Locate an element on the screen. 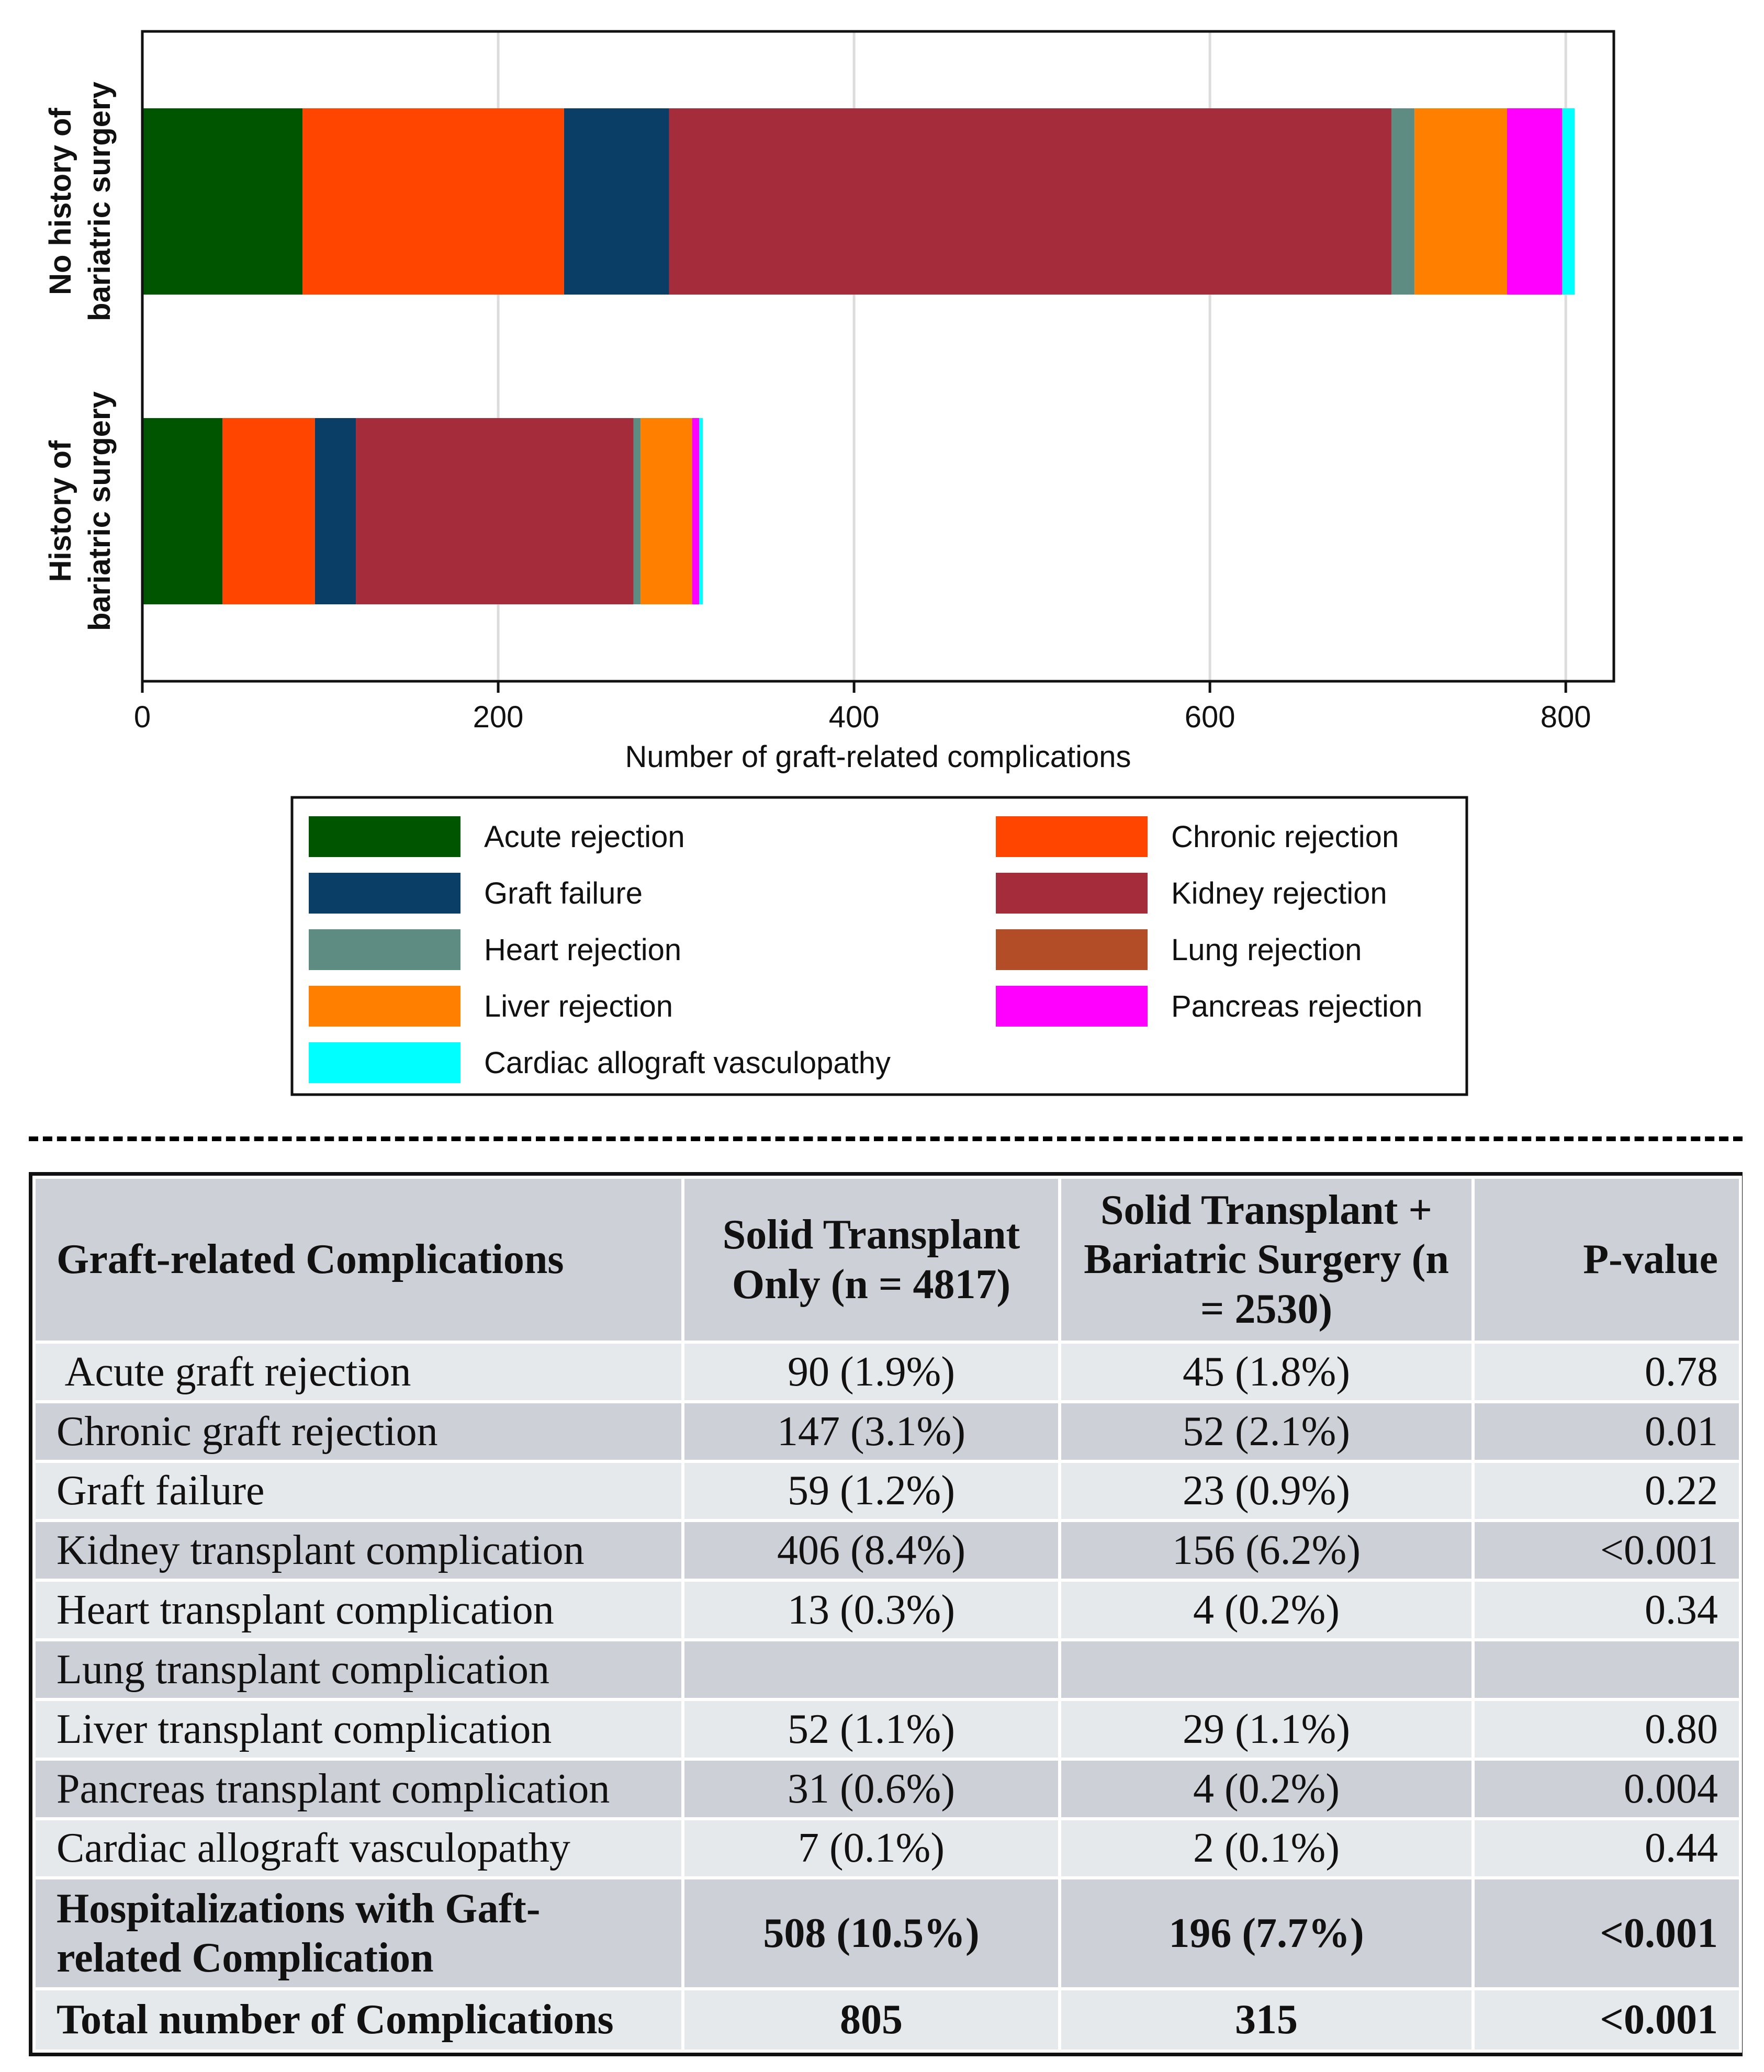  cell-transplant-bariatric: 52 (2.1%) is located at coordinates (1266, 1431).